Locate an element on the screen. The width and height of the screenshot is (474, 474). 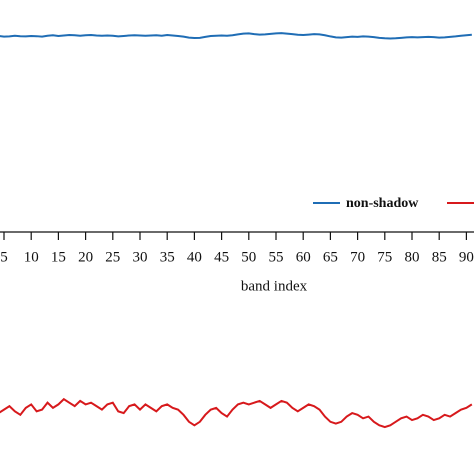
x-tick-label: 65 is located at coordinates (330, 257).